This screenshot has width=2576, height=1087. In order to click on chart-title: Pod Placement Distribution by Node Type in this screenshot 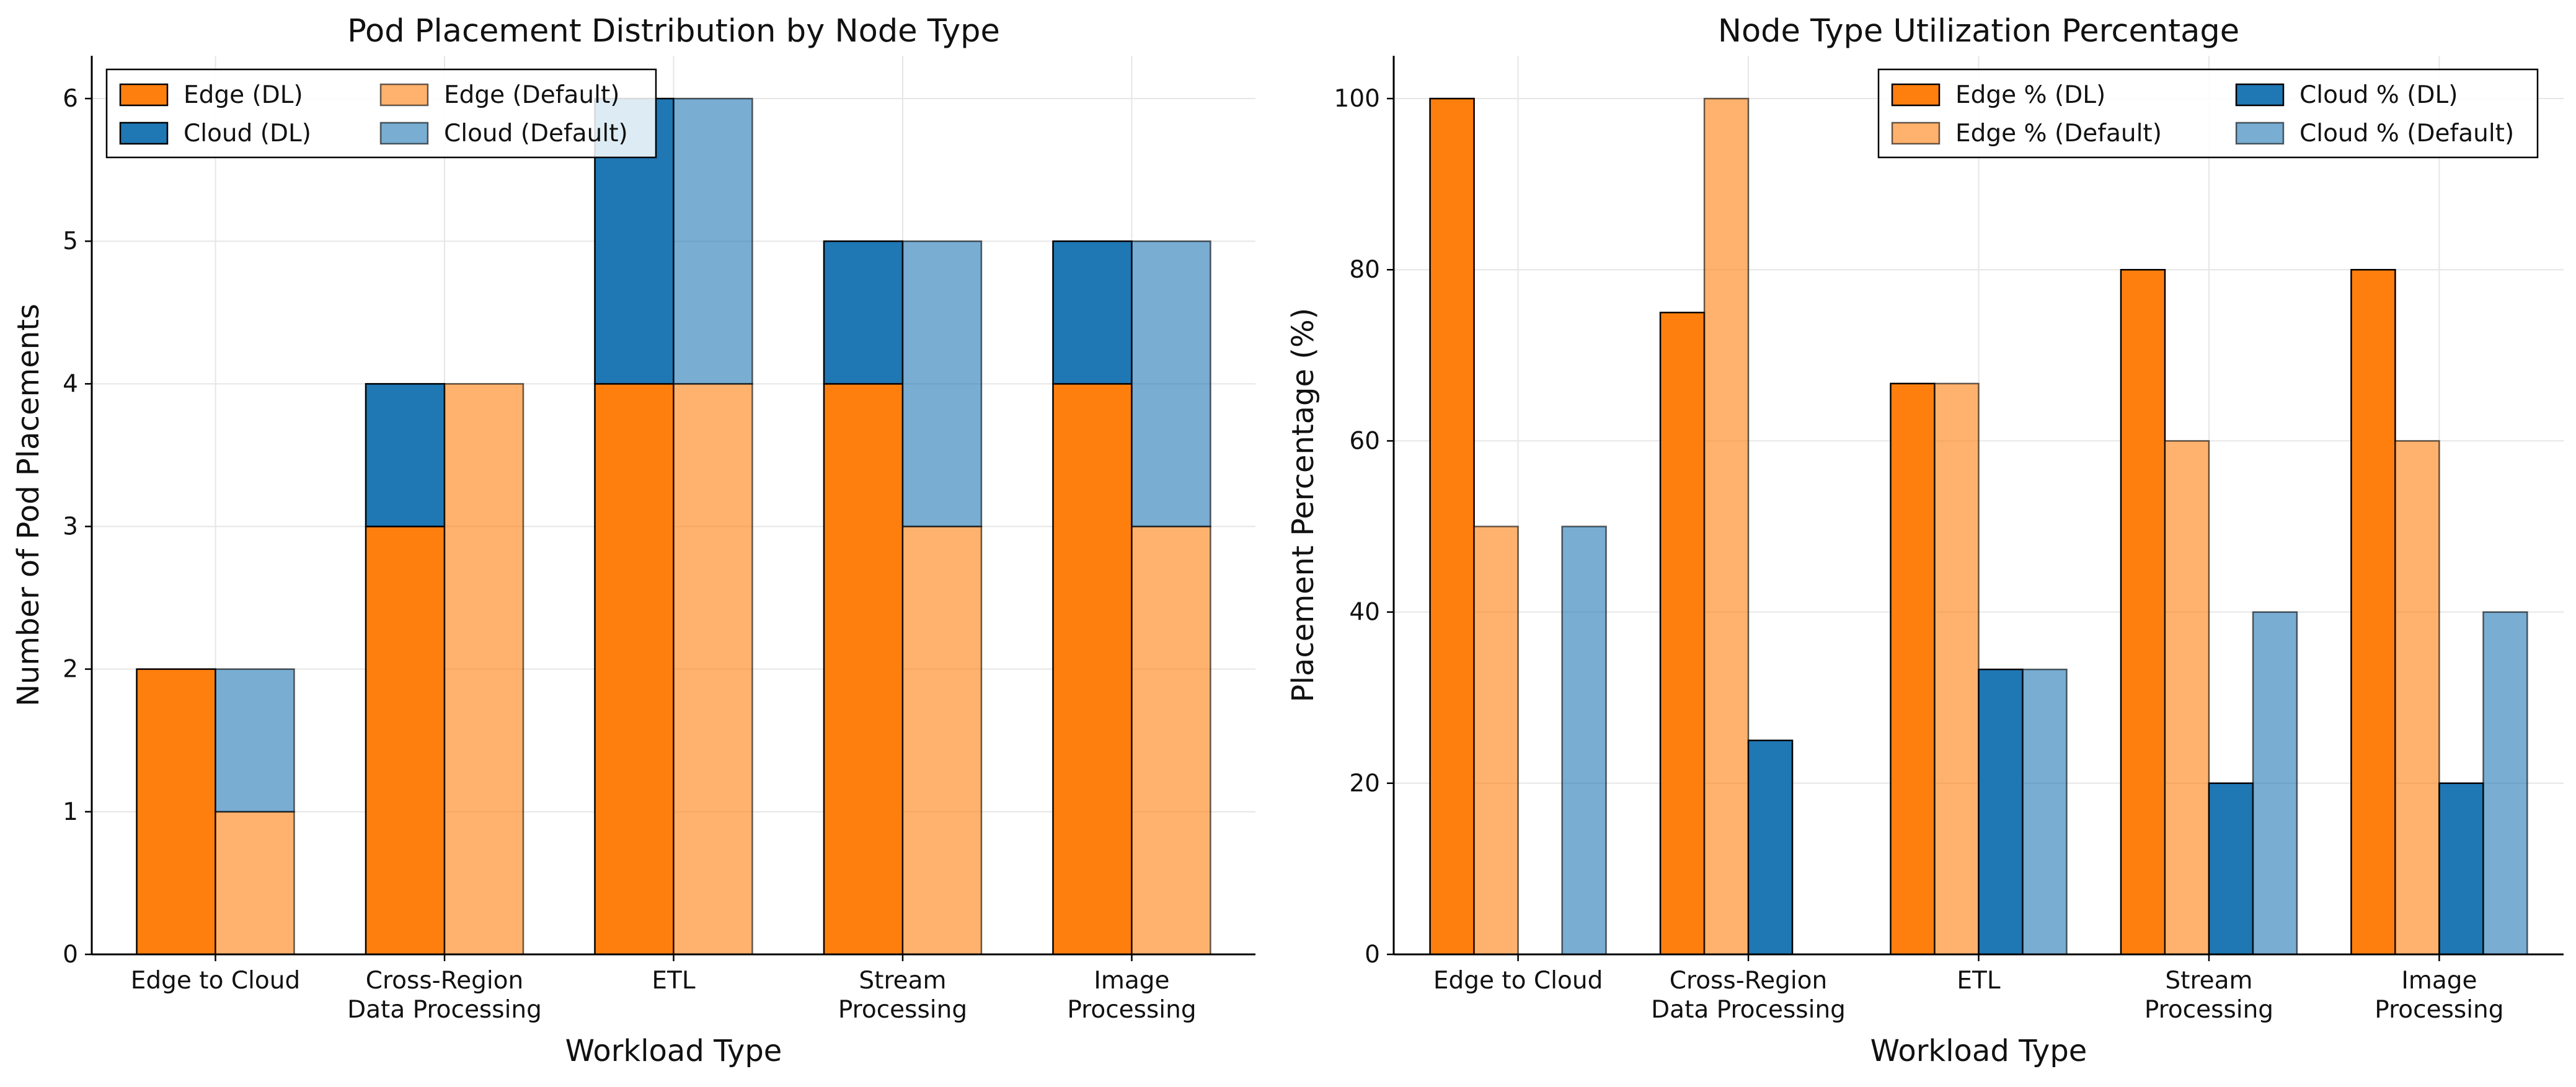, I will do `click(673, 31)`.